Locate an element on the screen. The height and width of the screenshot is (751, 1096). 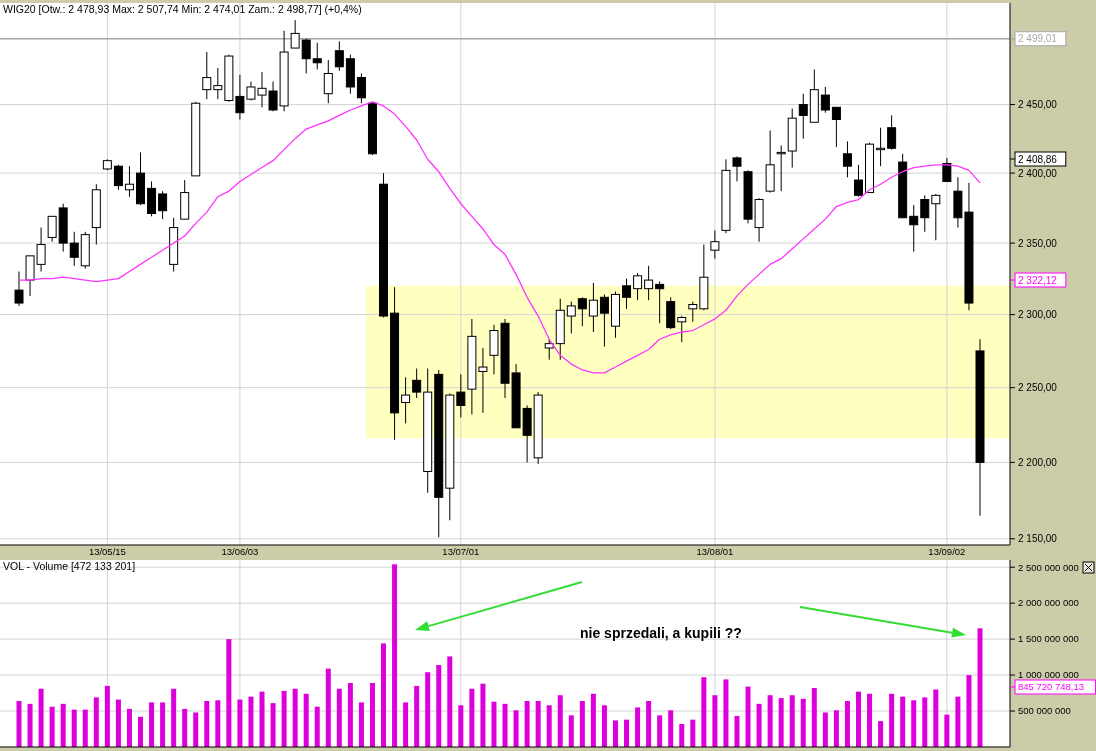
x-tick-label: 13/06/03 is located at coordinates (240, 551).